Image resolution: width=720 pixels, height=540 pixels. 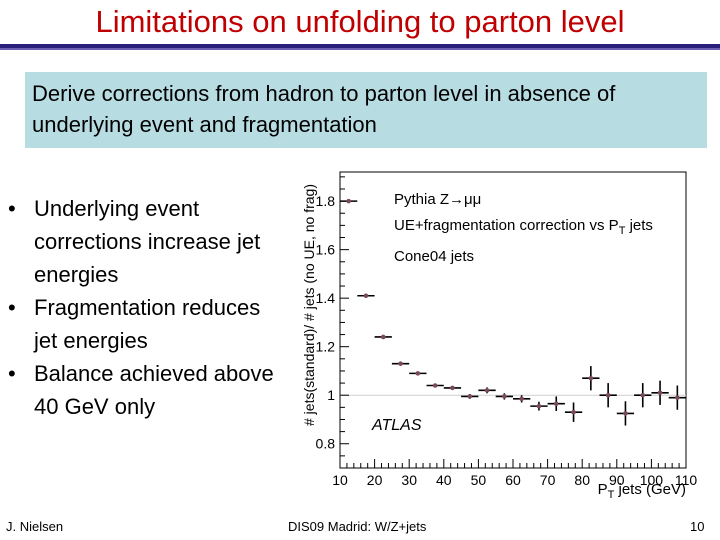 What do you see at coordinates (622, 231) in the screenshot?
I see `legend-line-correction-sub: T` at bounding box center [622, 231].